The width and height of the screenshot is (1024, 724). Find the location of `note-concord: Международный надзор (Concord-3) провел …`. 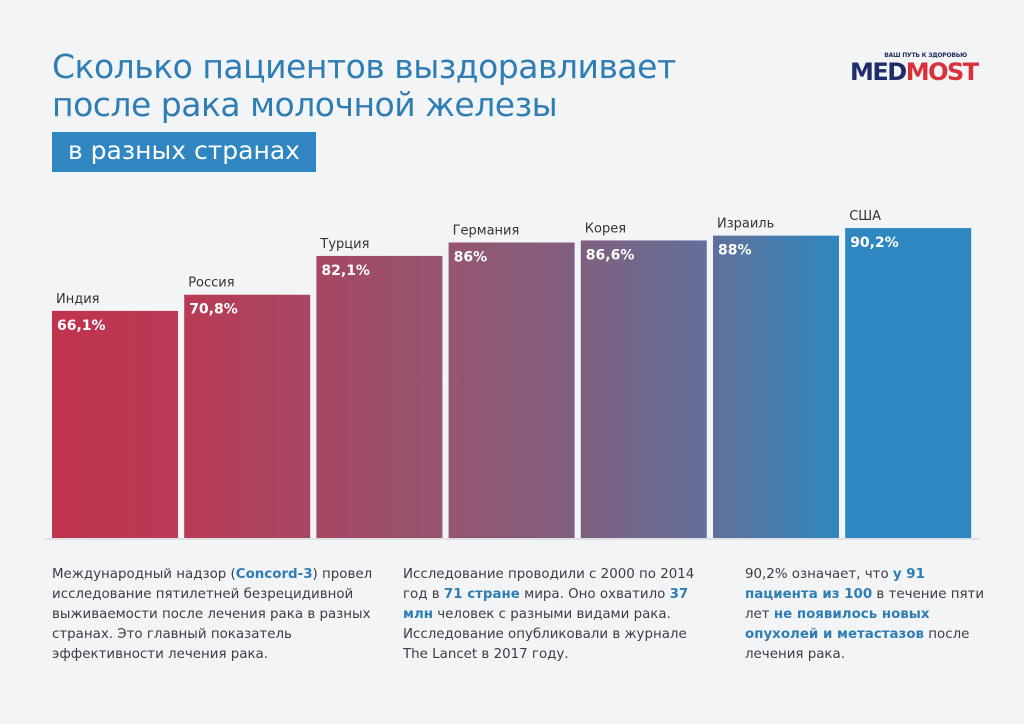

note-concord: Международный надзор (Concord-3) провел … is located at coordinates (217, 615).